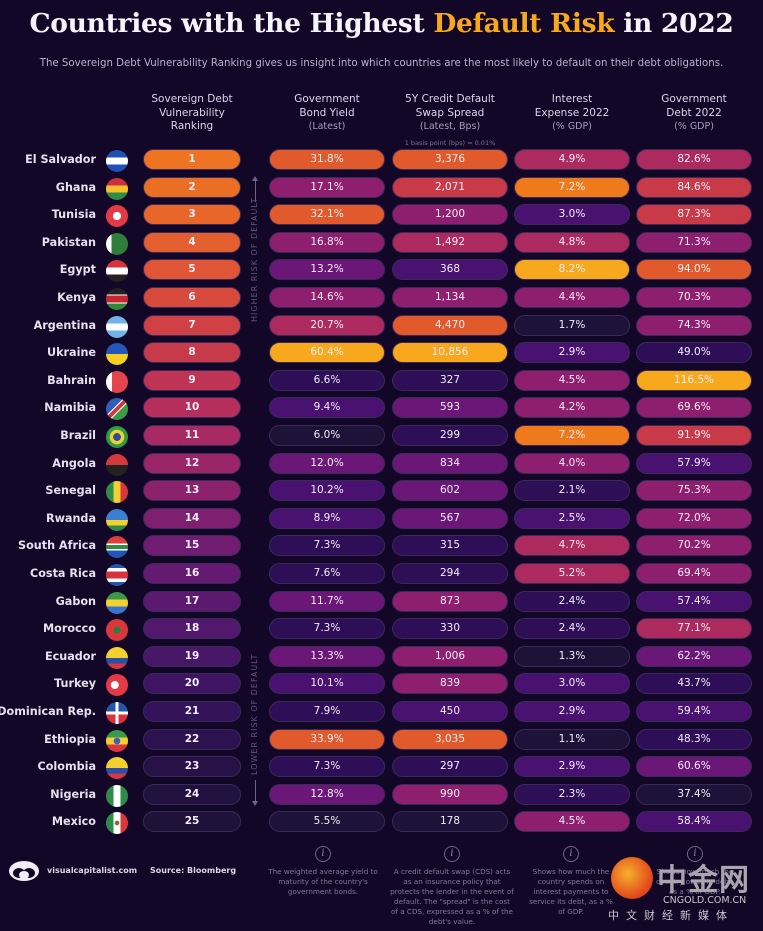  Describe the element at coordinates (73, 794) in the screenshot. I see `country-name: Nigeria` at that location.